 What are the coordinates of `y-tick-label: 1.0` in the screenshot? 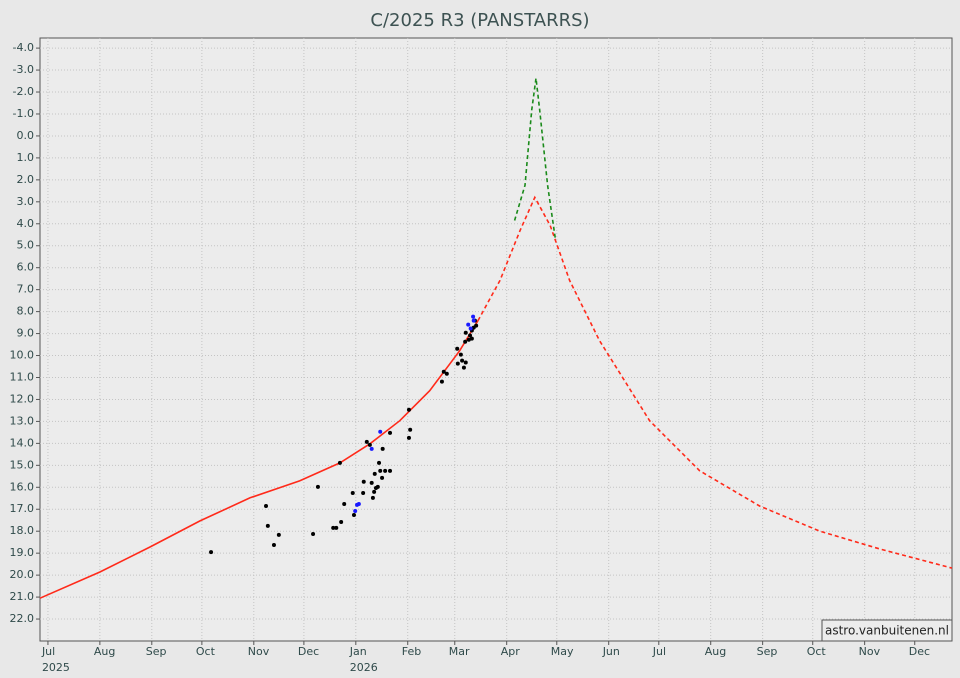 It's located at (26, 157).